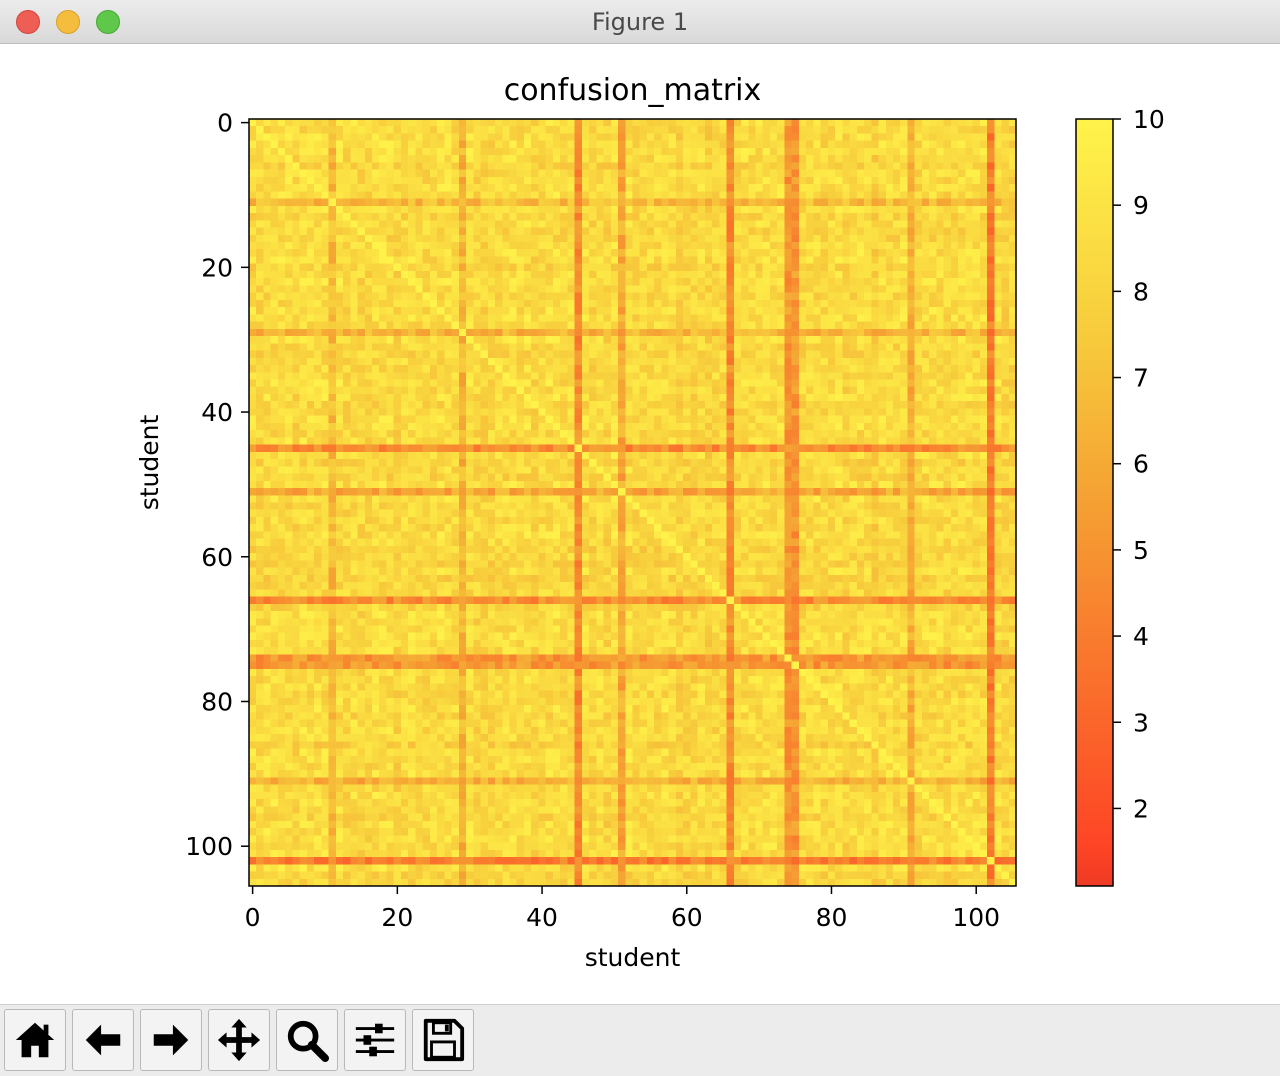 Image resolution: width=1280 pixels, height=1076 pixels. Describe the element at coordinates (217, 701) in the screenshot. I see `y-tick-label: 80` at that location.